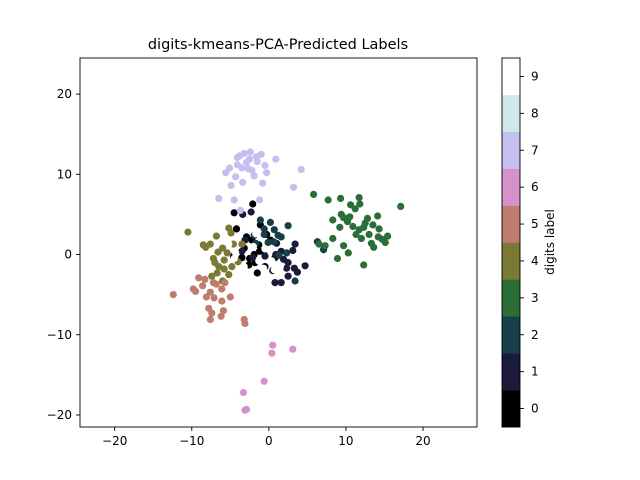 The image size is (640, 480). Describe the element at coordinates (278, 45) in the screenshot. I see `chart-title: digits-kmeans-PCA-Predicted Labels` at that location.